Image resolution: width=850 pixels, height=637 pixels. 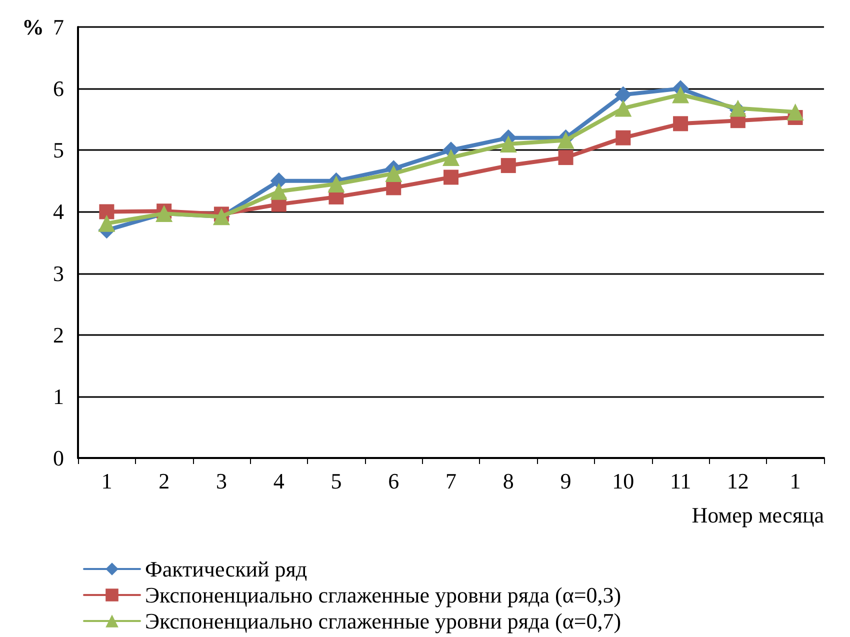 What do you see at coordinates (394, 481) in the screenshot?
I see `x-tick-label: 6` at bounding box center [394, 481].